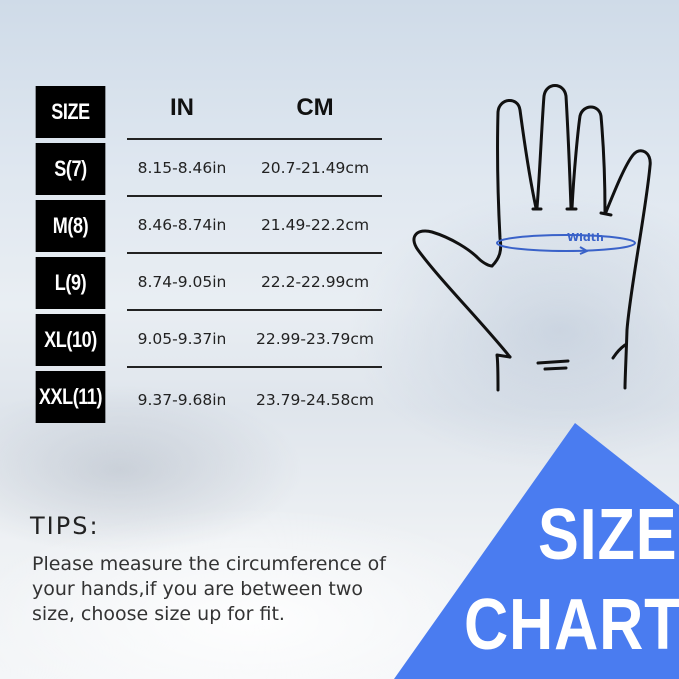  I want to click on in-value: 8.15-8.46in, so click(182, 168).